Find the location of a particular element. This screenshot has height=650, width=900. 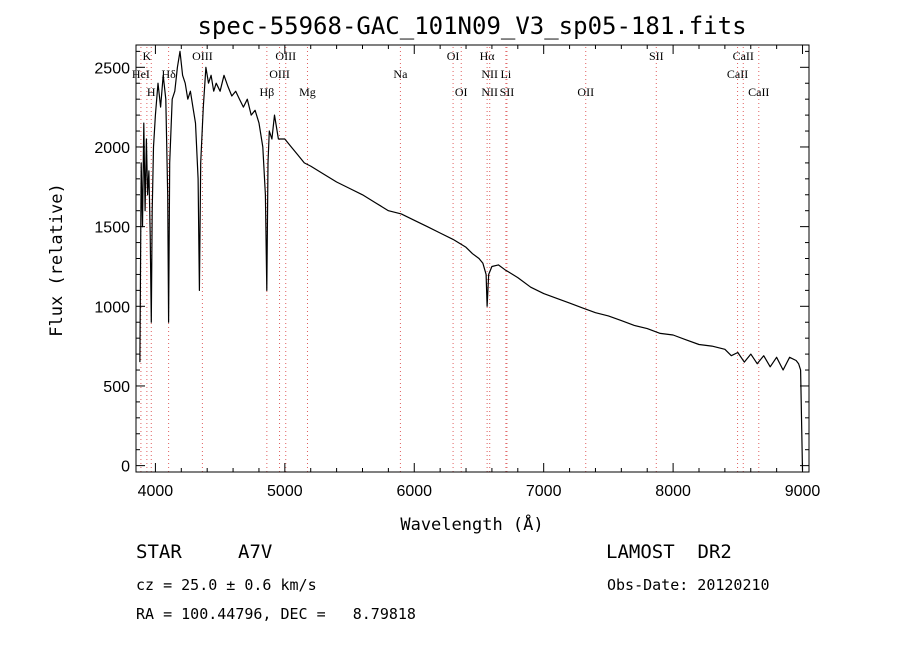

x-tick-label: 8000 is located at coordinates (673, 491).